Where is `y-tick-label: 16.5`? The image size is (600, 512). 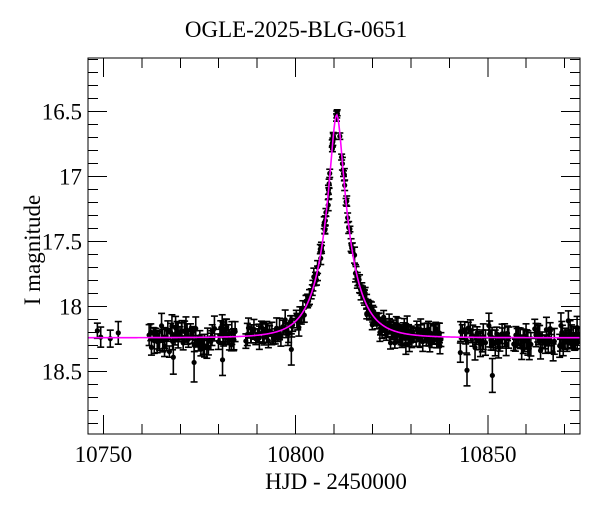
y-tick-label: 16.5 is located at coordinates (62, 111).